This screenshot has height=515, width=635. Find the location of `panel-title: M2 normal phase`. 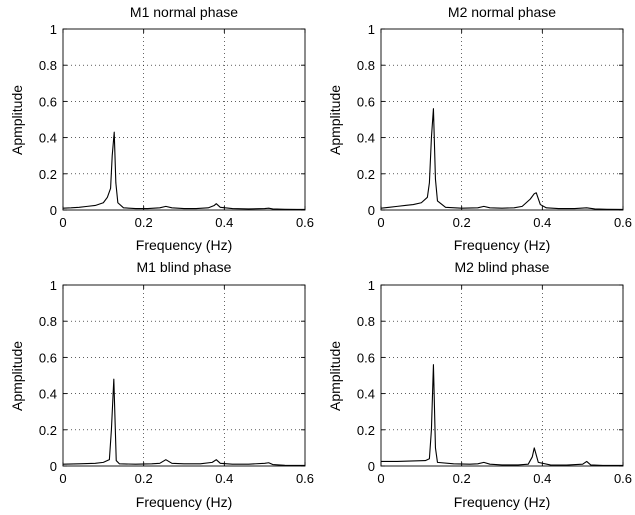

panel-title: M2 normal phase is located at coordinates (502, 12).